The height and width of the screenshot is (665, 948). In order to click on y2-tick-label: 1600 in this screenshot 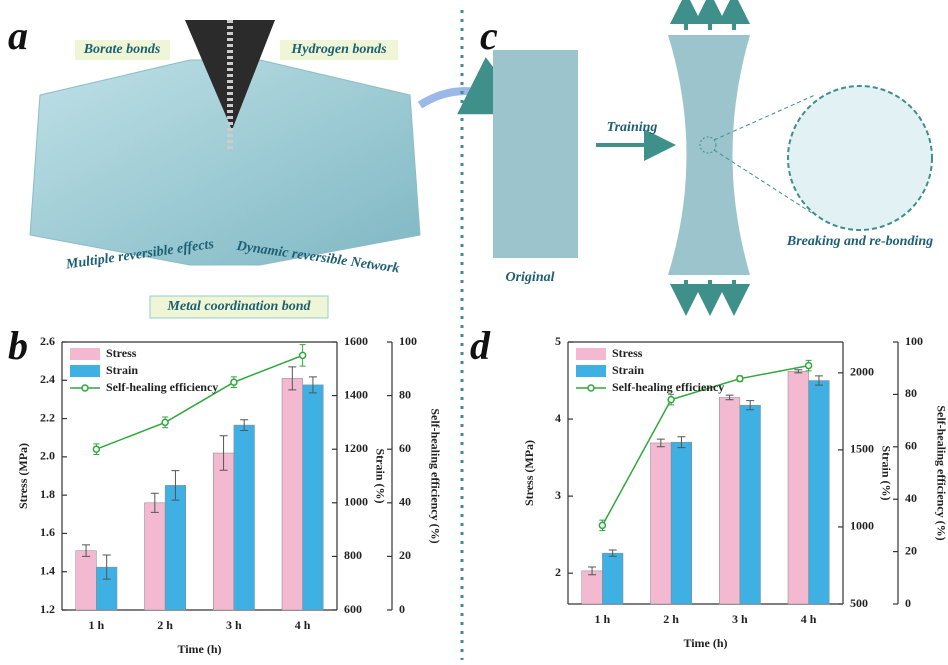, I will do `click(356, 341)`.